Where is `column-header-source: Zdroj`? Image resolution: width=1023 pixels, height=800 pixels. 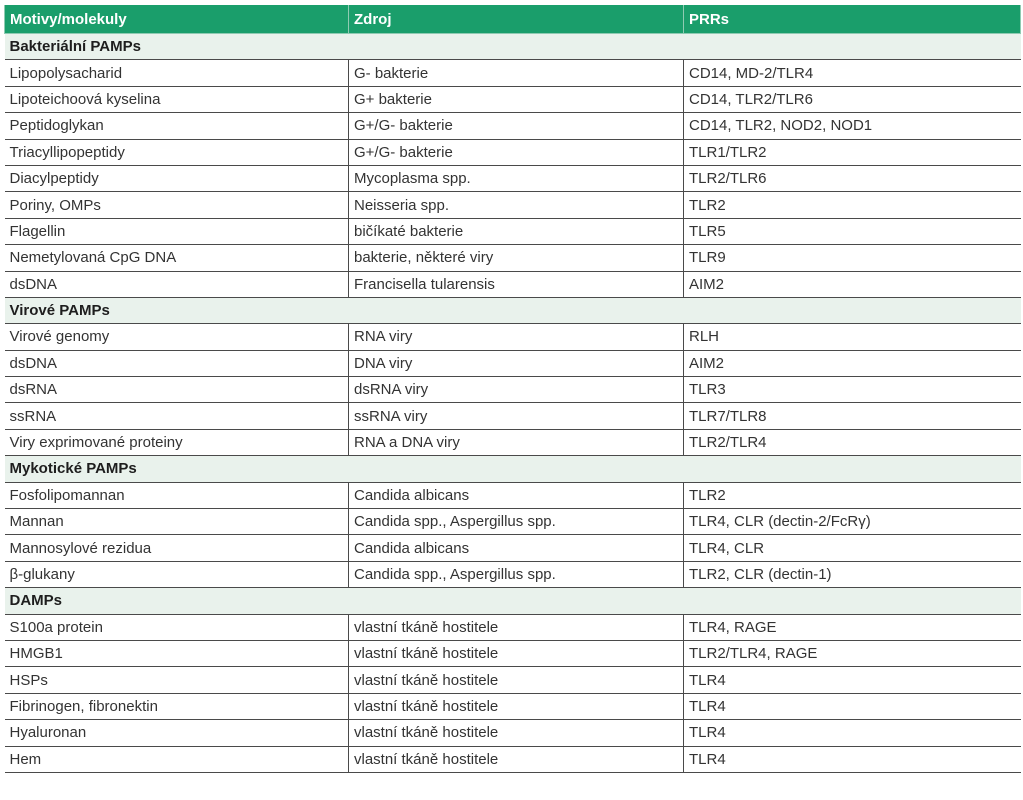 column-header-source: Zdroj is located at coordinates (516, 19).